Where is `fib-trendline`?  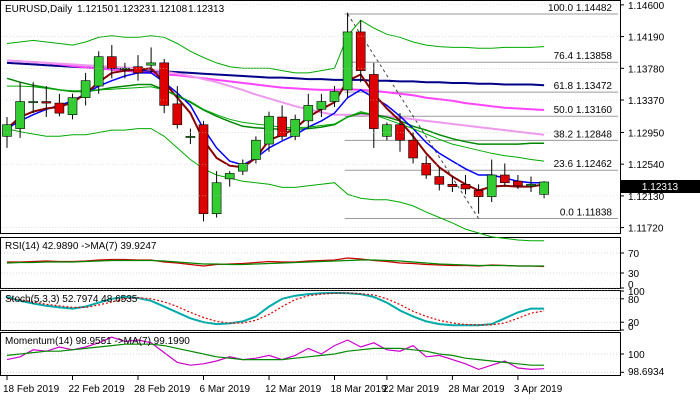
fib-trendline is located at coordinates (413, 116).